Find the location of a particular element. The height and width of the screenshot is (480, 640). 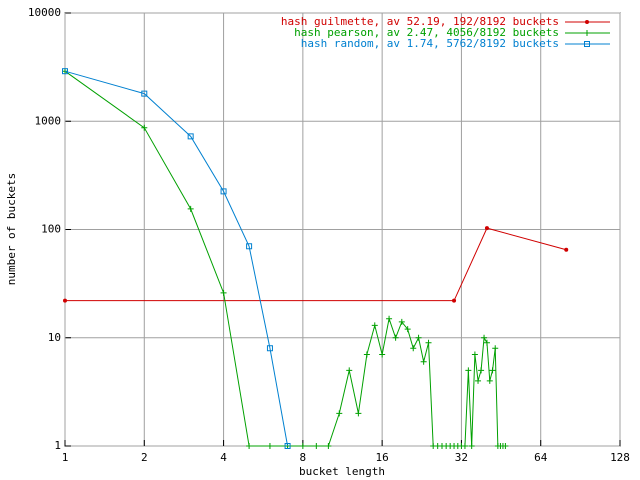

x-tick-label: 1 is located at coordinates (65, 457).